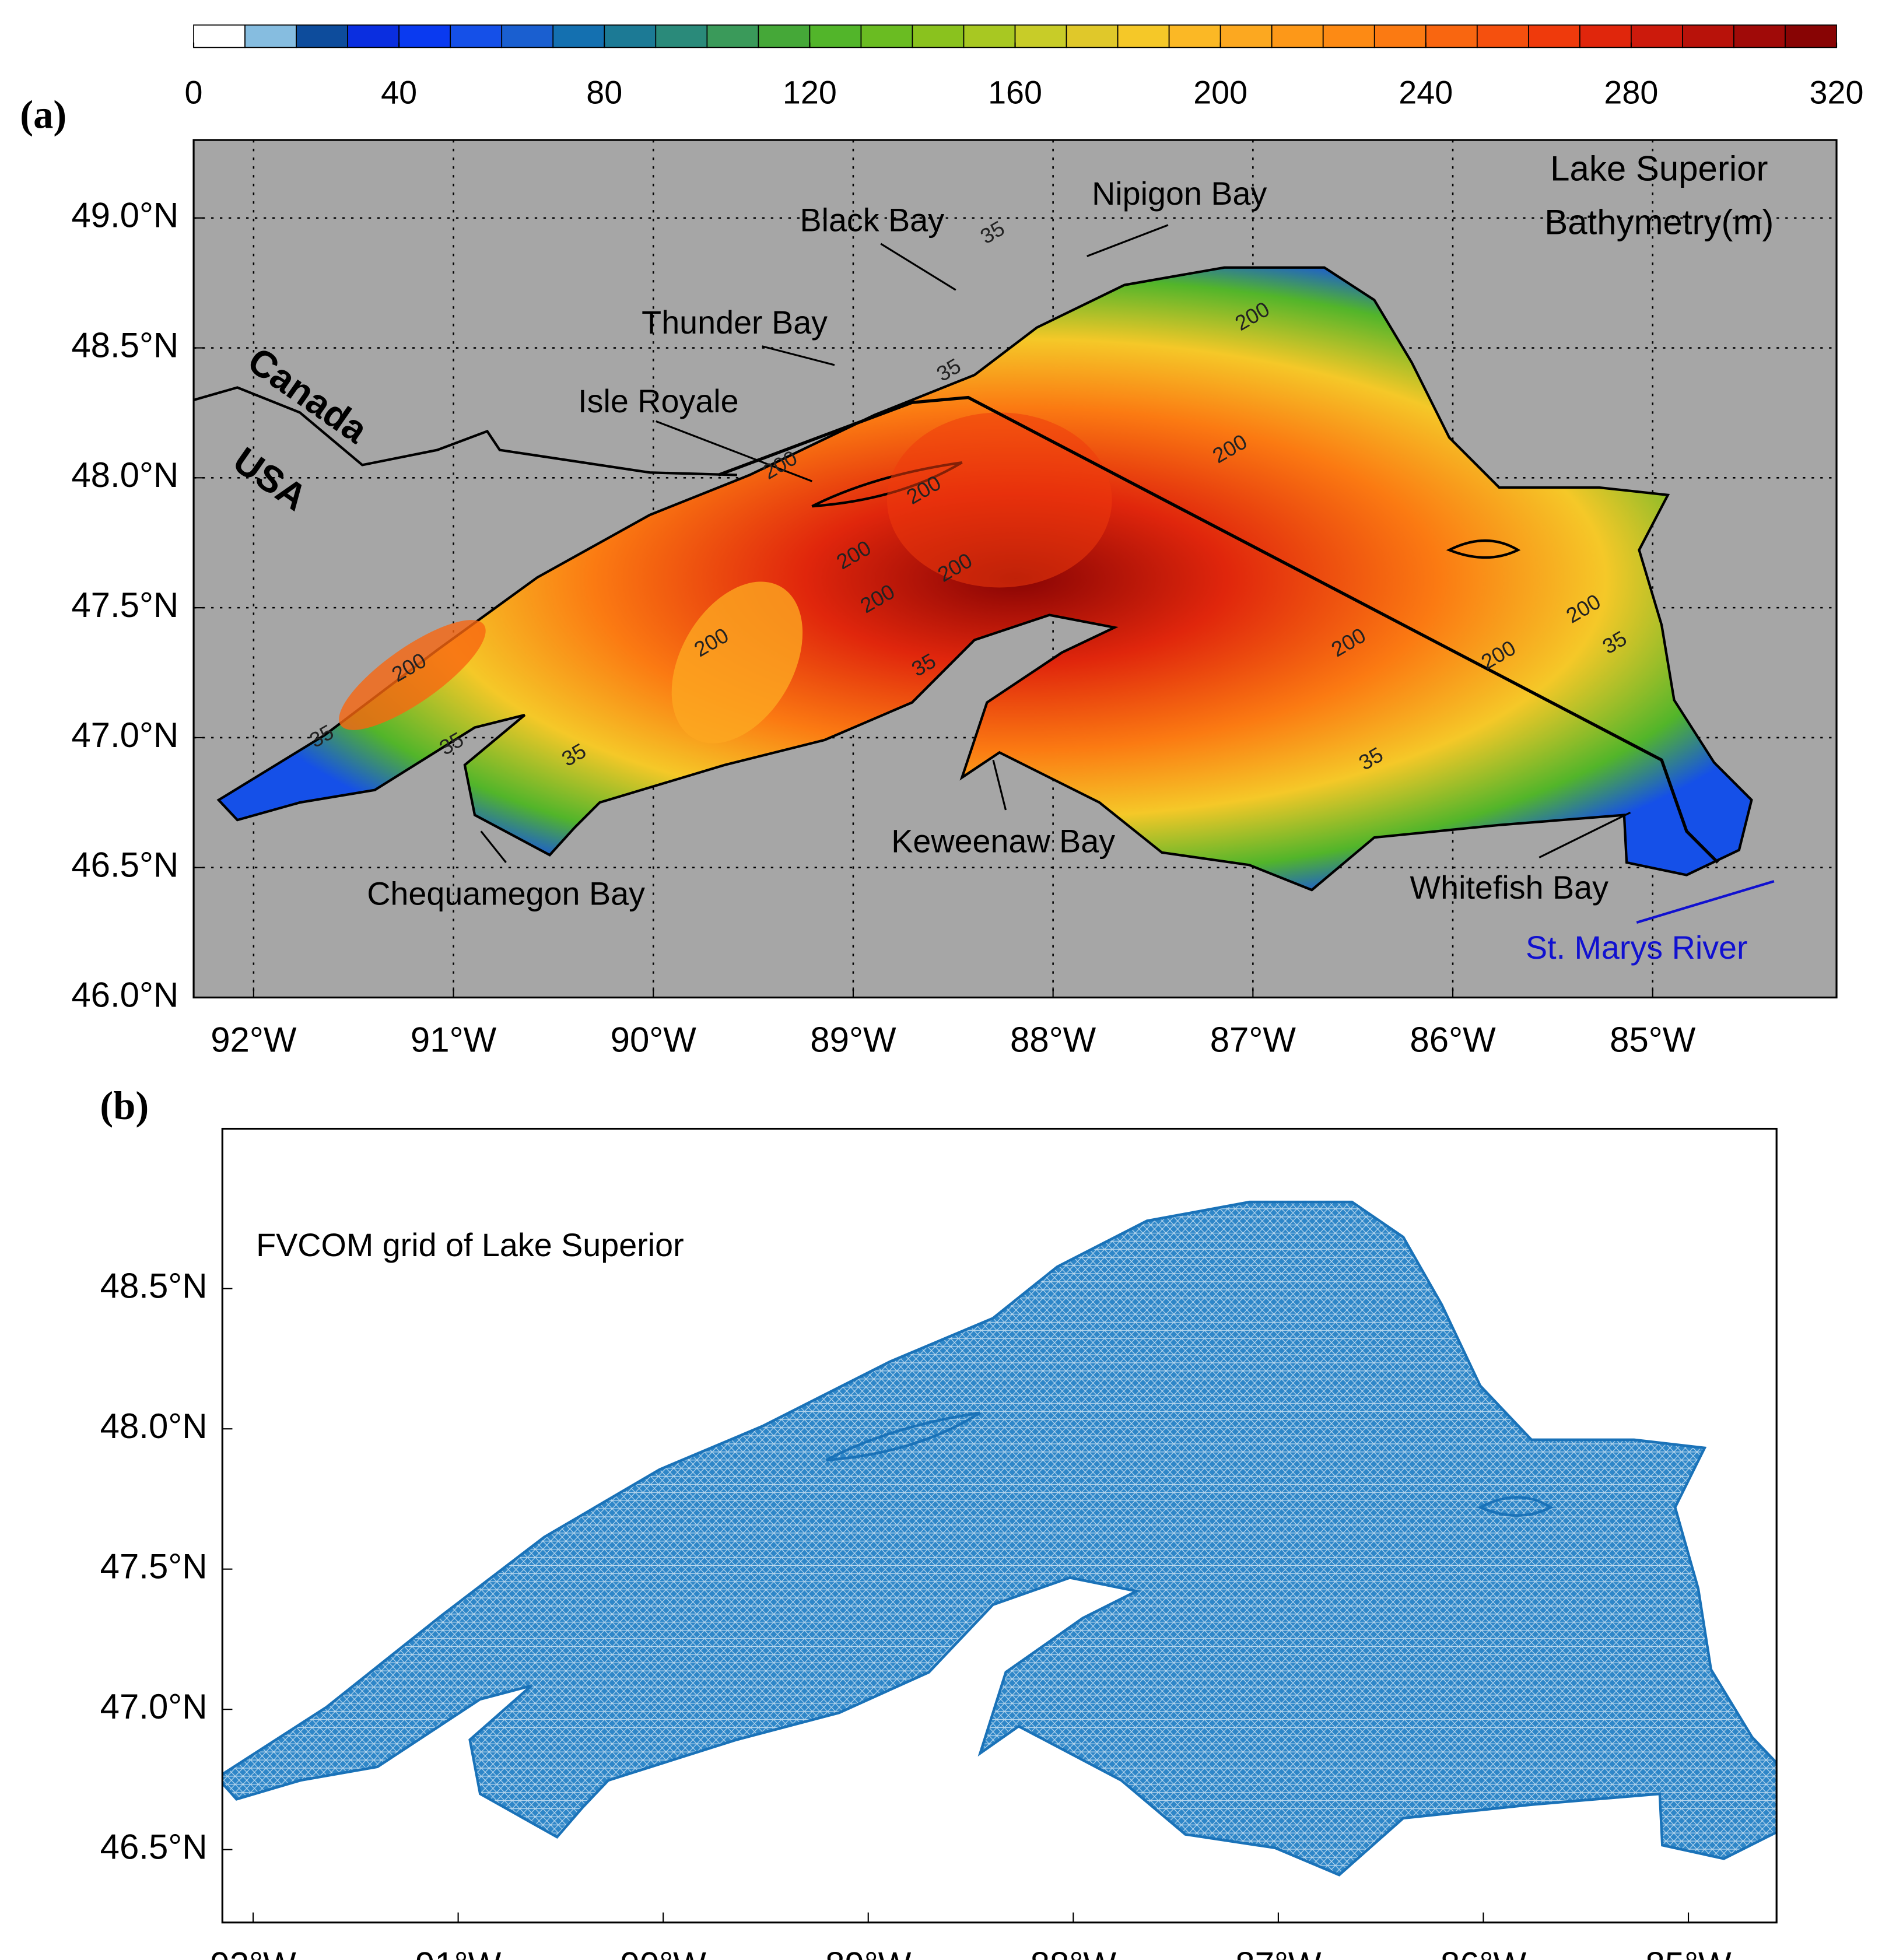 This screenshot has width=1889, height=1960. Describe the element at coordinates (658, 401) in the screenshot. I see `annotation: Isle Royale` at that location.